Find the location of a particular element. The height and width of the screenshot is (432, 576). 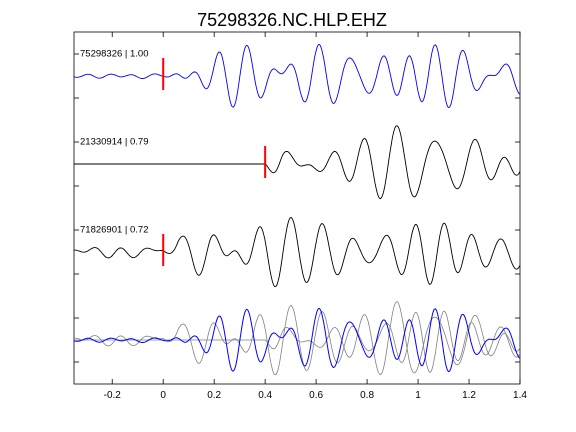

overlay-trace-line is located at coordinates (297, 340).